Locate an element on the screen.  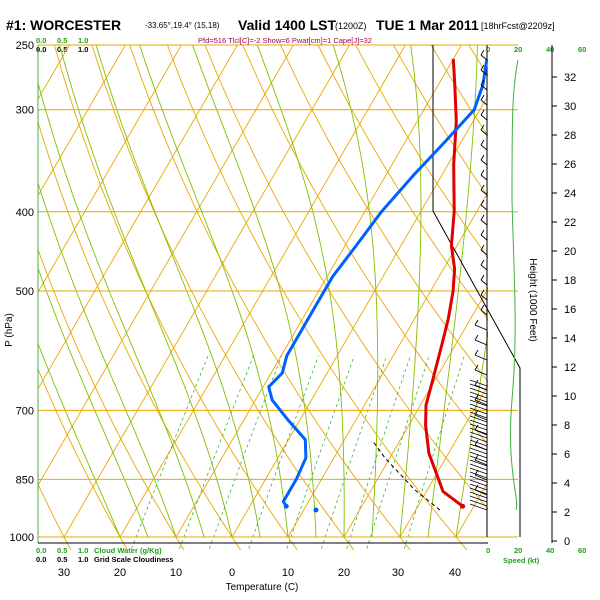
height-tick-label: 26 is located at coordinates (570, 165).